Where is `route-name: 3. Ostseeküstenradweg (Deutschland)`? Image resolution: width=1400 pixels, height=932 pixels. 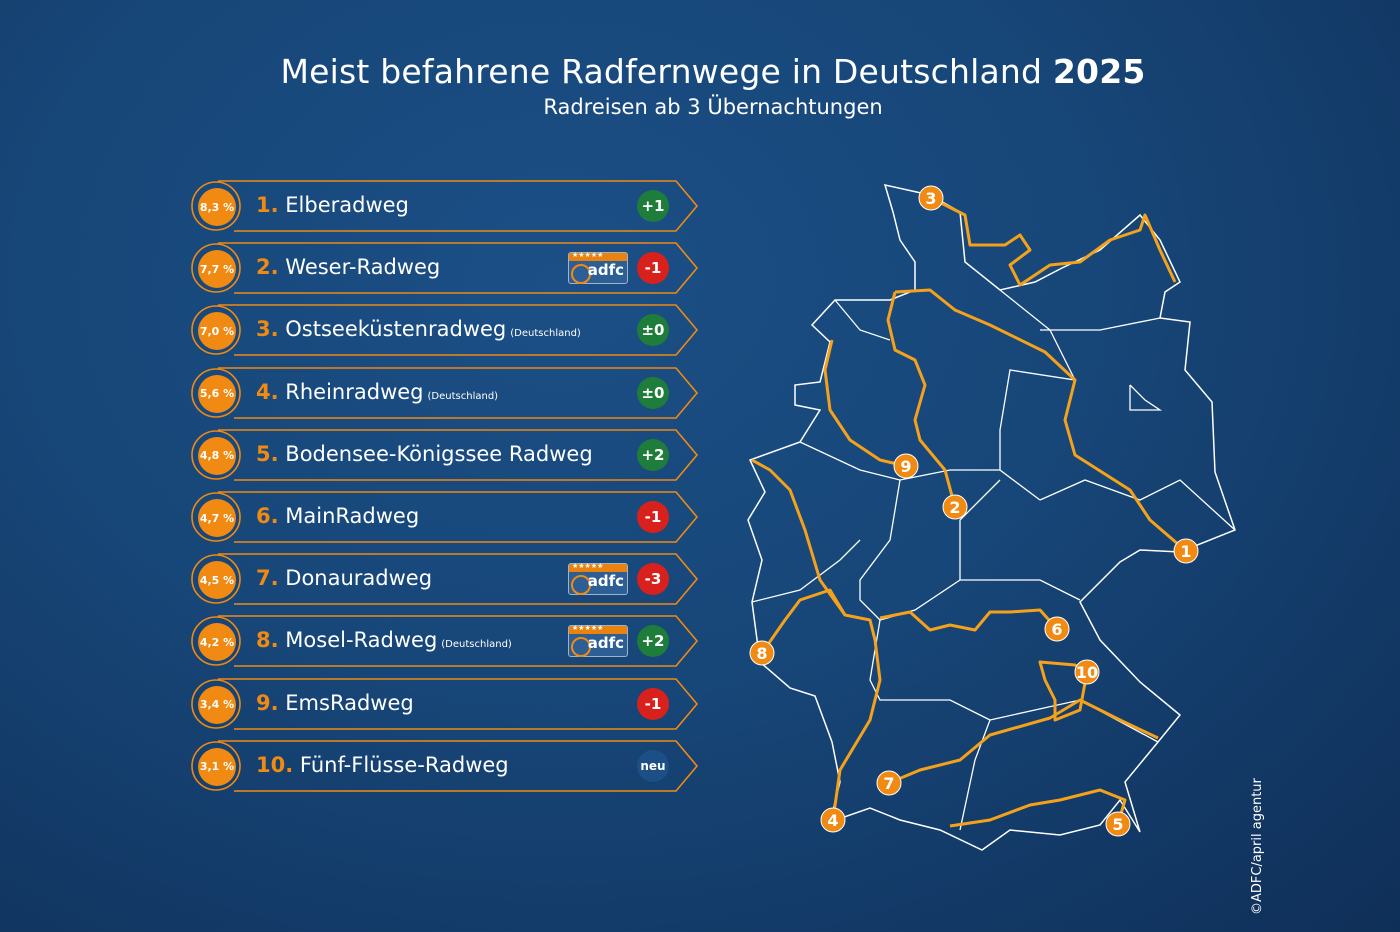 route-name: 3. Ostseeküstenradweg (Deutschland) is located at coordinates (418, 329).